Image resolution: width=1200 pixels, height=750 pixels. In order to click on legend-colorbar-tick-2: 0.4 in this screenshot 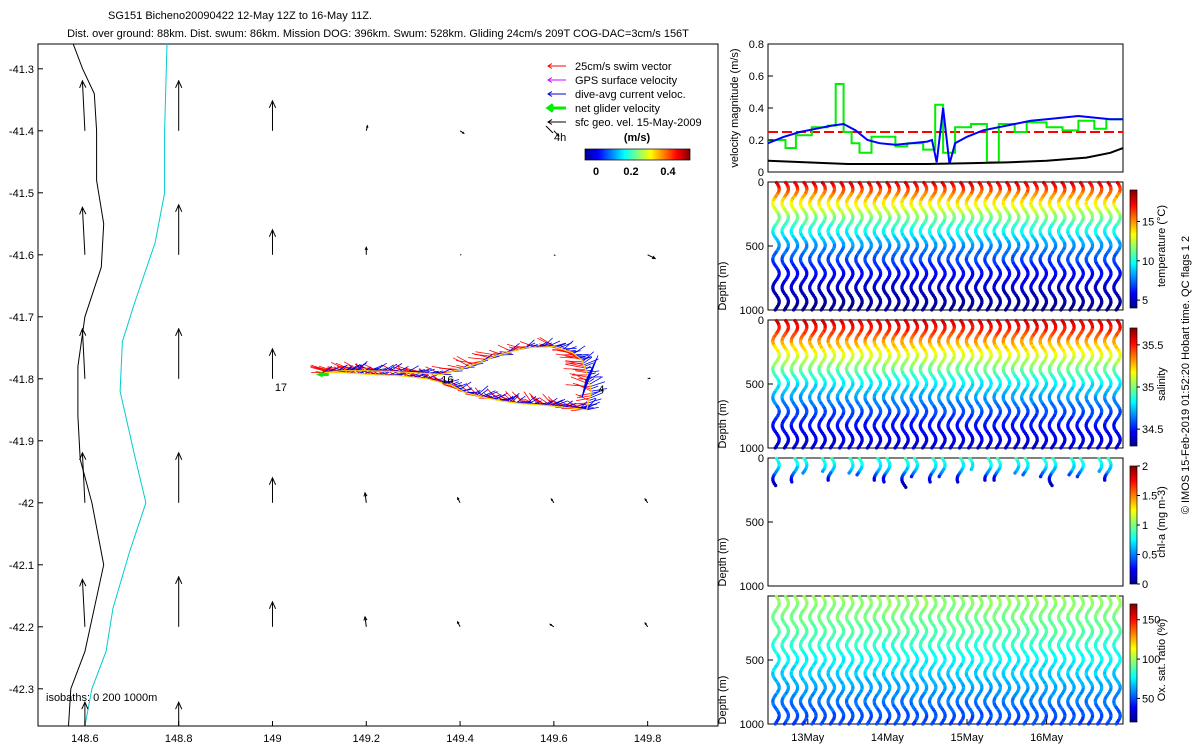, I will do `click(668, 172)`.